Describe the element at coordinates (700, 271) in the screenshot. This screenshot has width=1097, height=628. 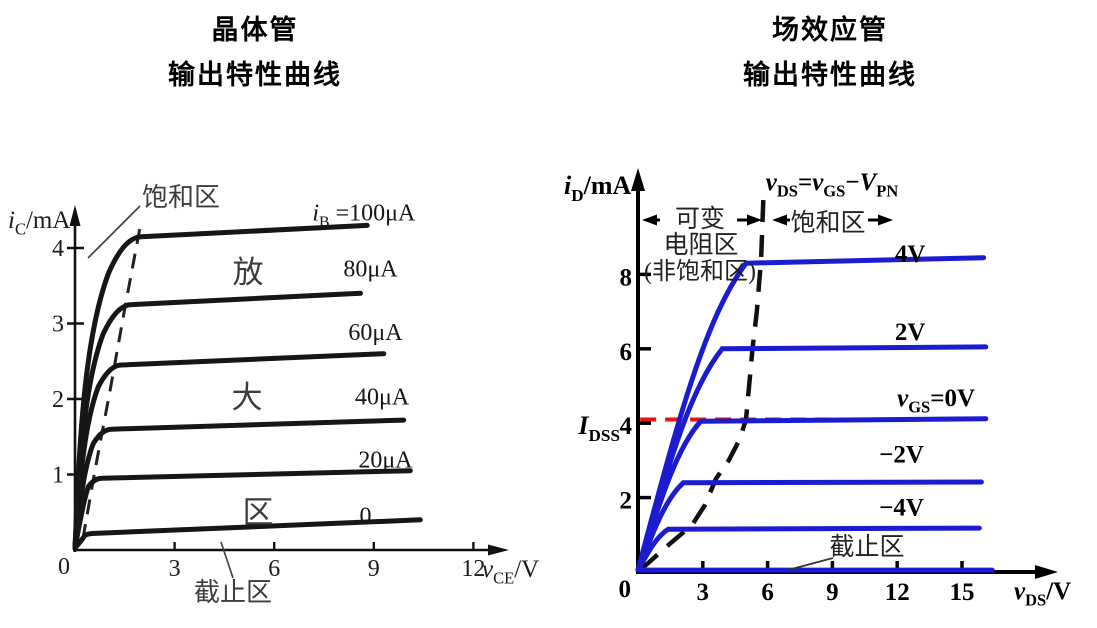
I see `fet-region-label-2: (非饱和区)` at that location.